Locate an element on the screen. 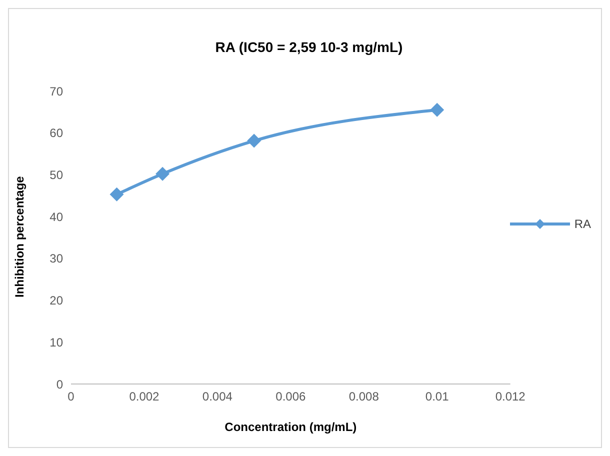  y-tick-label: 0 is located at coordinates (60, 384).